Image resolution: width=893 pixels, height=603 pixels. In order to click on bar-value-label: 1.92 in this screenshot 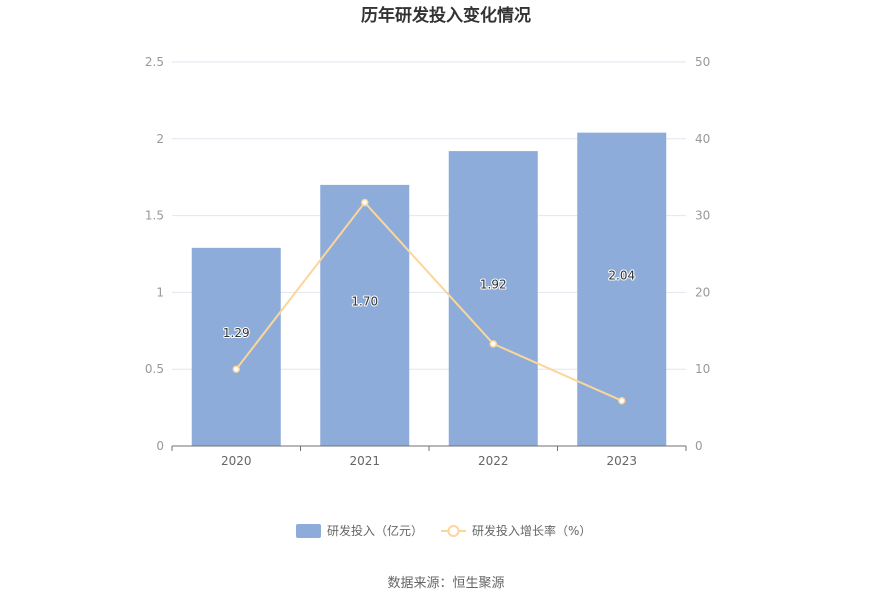, I will do `click(493, 285)`.